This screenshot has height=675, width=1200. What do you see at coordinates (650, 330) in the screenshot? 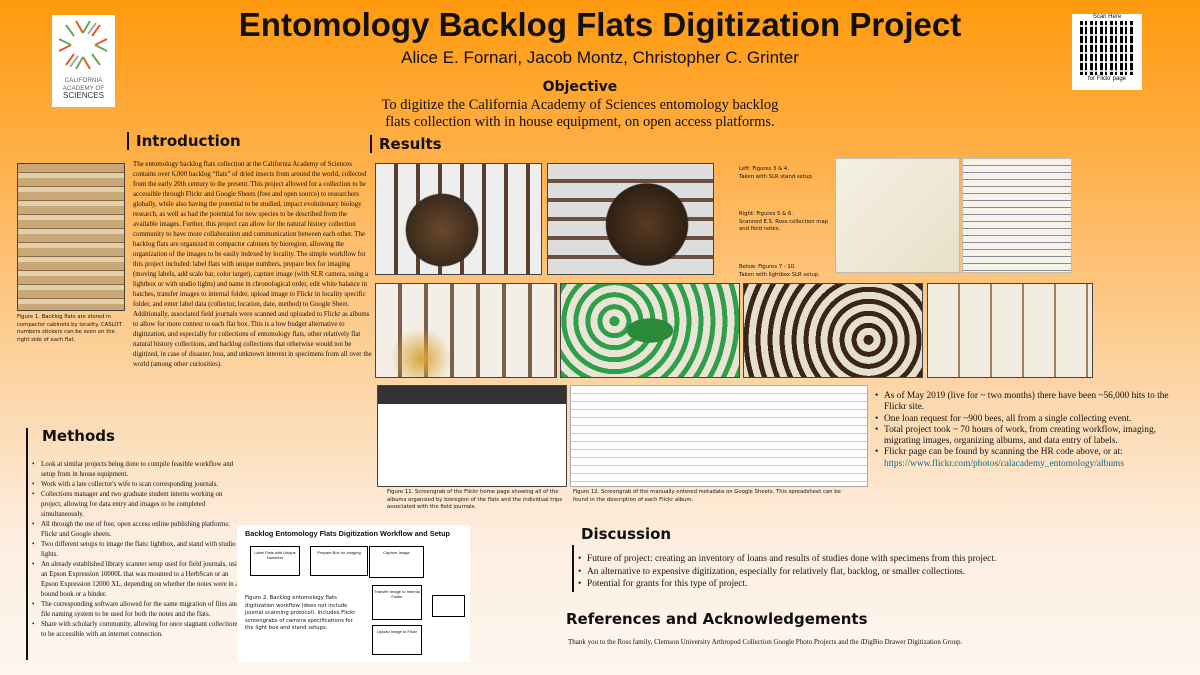
I see `figure8-photo` at bounding box center [650, 330].